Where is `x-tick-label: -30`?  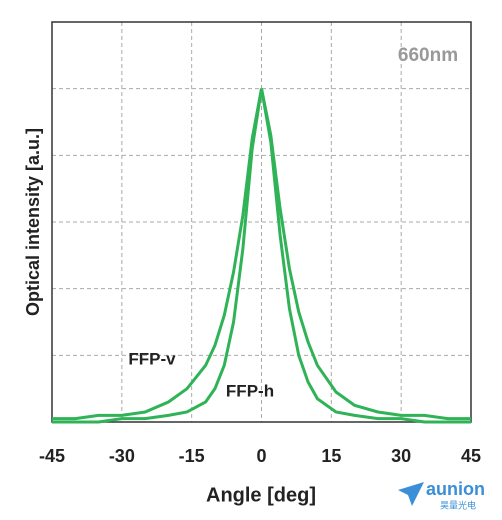
x-tick-label: -30 is located at coordinates (122, 456).